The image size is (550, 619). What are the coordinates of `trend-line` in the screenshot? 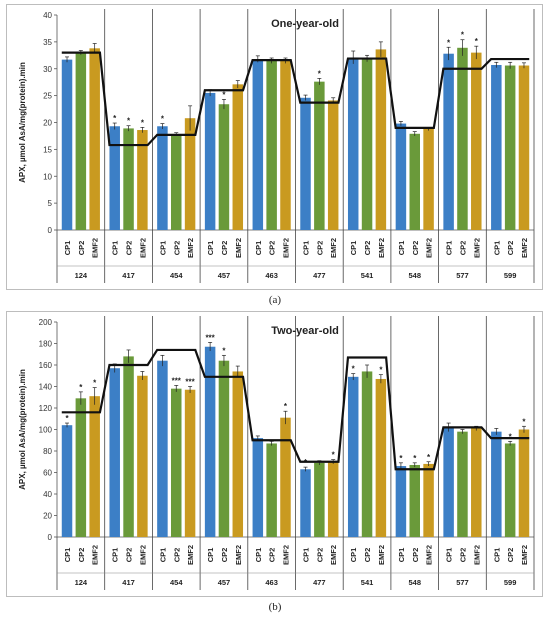 It's located at (295, 99).